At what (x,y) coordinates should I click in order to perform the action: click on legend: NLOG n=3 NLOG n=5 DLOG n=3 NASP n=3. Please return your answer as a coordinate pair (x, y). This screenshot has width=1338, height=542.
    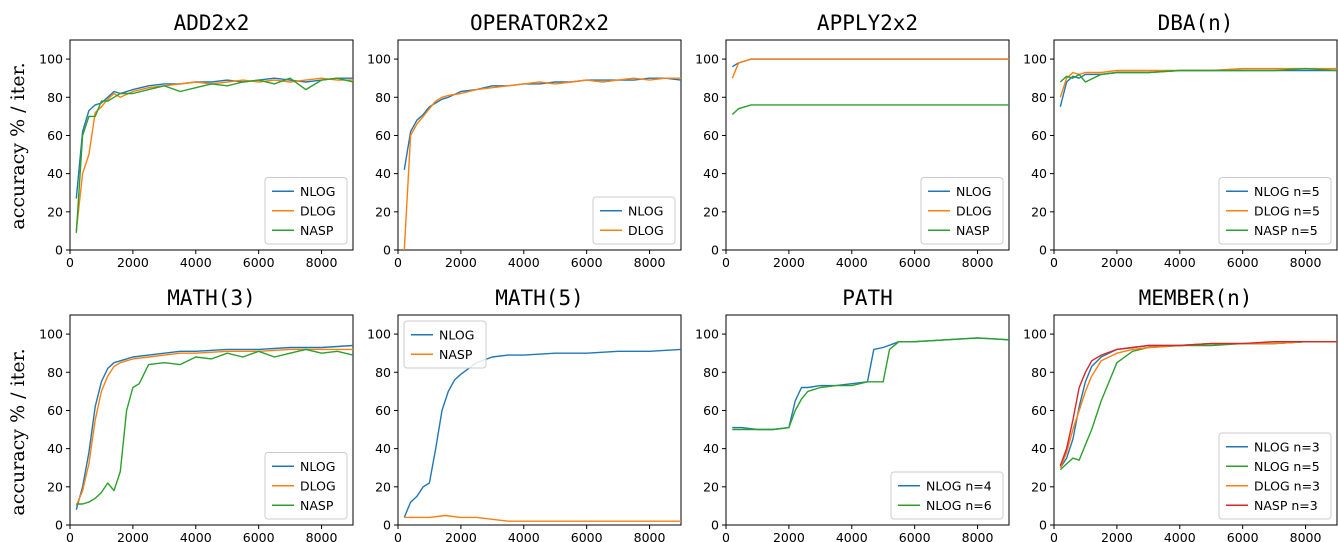
    Looking at the image, I should click on (1275, 476).